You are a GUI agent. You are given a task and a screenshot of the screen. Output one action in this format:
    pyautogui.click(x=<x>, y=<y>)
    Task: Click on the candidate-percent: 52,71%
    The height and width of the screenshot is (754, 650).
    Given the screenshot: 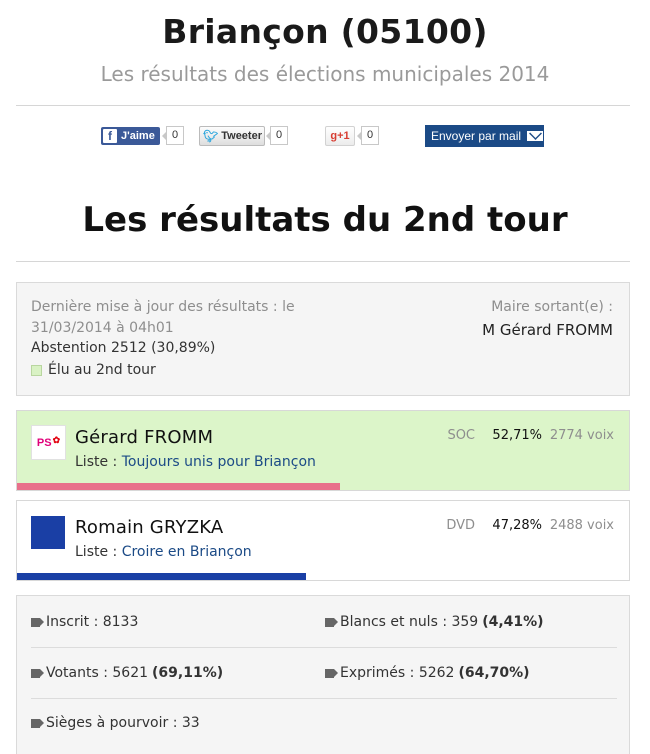 What is the action you would take?
    pyautogui.click(x=517, y=435)
    